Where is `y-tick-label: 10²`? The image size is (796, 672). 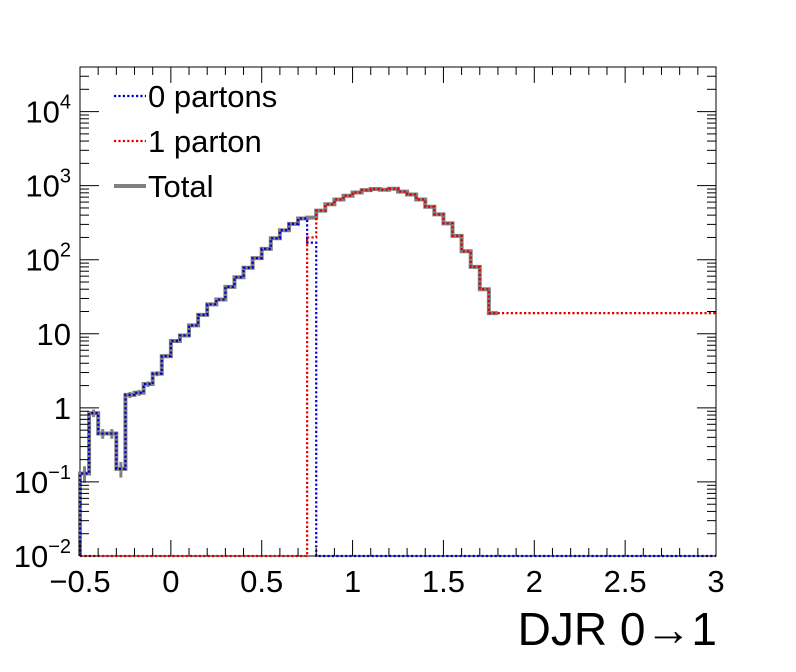
y-tick-label: 10² is located at coordinates (48, 259).